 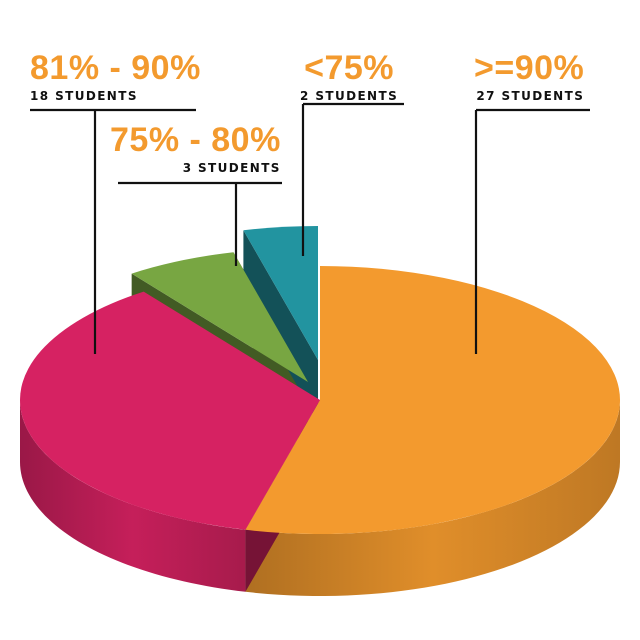 What do you see at coordinates (349, 68) in the screenshot?
I see `slice-percent-label: <75%` at bounding box center [349, 68].